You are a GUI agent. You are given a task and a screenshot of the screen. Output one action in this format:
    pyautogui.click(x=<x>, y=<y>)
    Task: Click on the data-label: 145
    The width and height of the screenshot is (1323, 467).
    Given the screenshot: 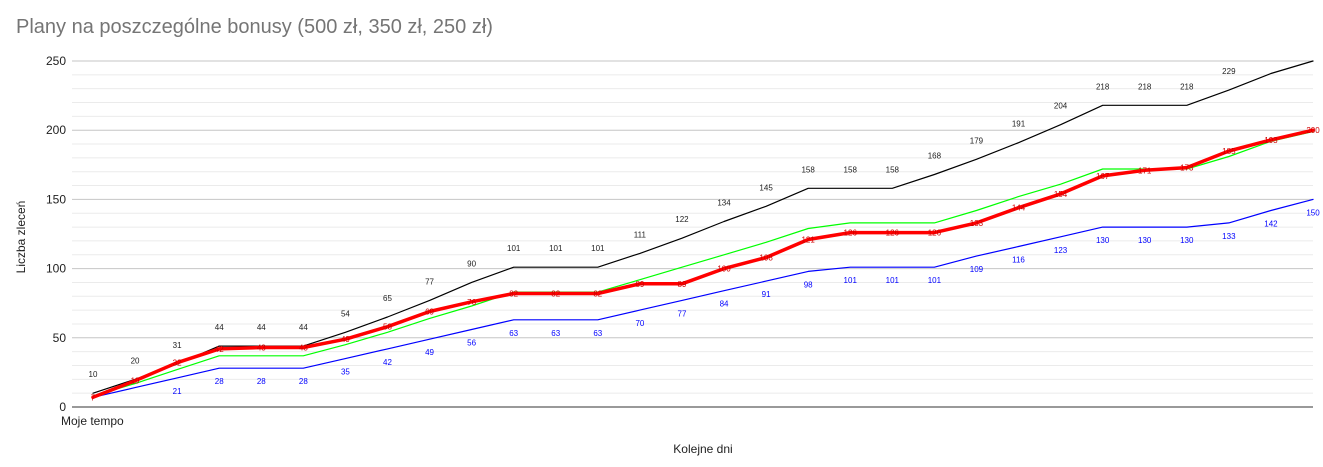 What is the action you would take?
    pyautogui.click(x=766, y=187)
    